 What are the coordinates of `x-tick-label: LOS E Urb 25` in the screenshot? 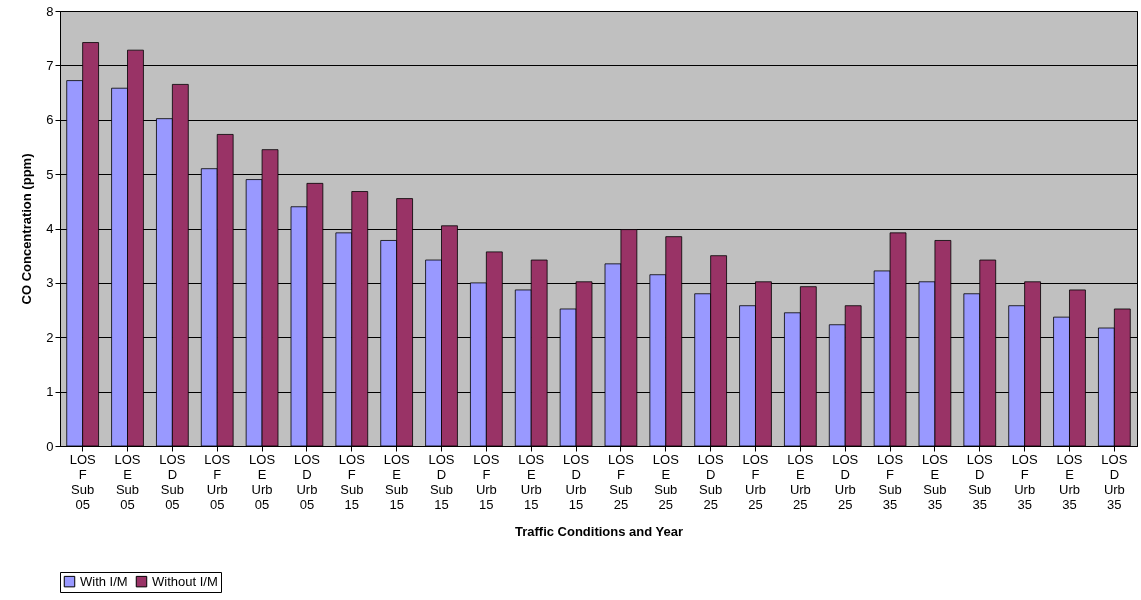 It's located at (800, 481).